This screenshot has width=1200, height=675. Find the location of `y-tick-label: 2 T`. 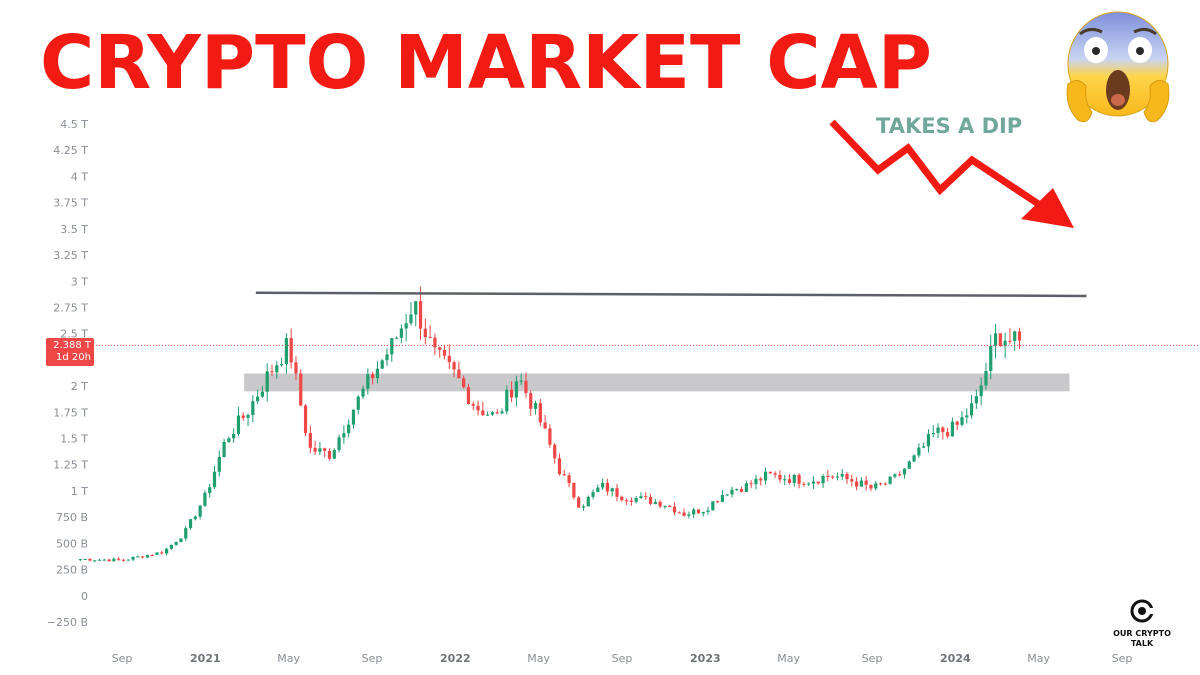

y-tick-label: 2 T is located at coordinates (79, 386).